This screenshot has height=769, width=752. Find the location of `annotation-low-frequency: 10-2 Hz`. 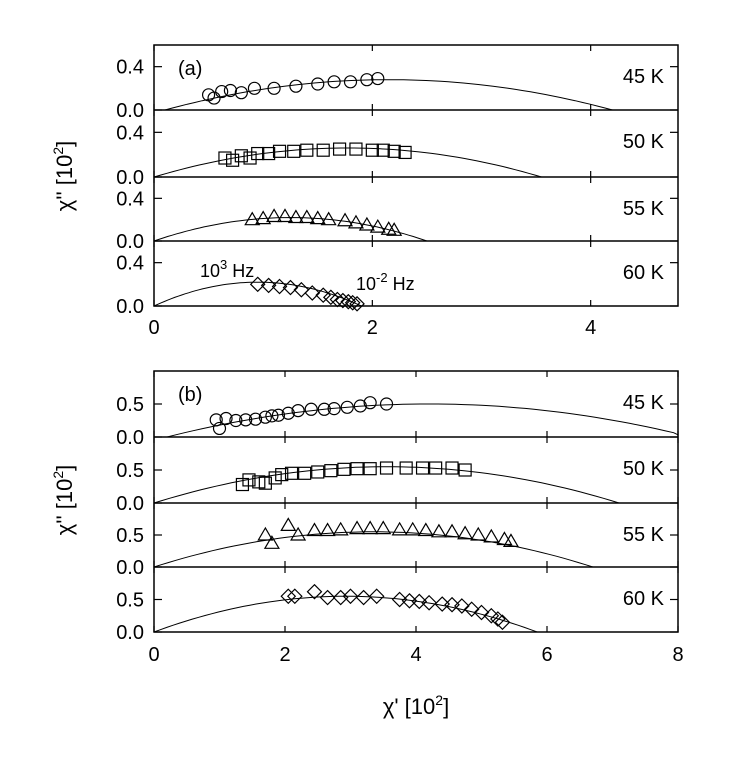

annotation-low-frequency: 10-2 Hz is located at coordinates (385, 282).